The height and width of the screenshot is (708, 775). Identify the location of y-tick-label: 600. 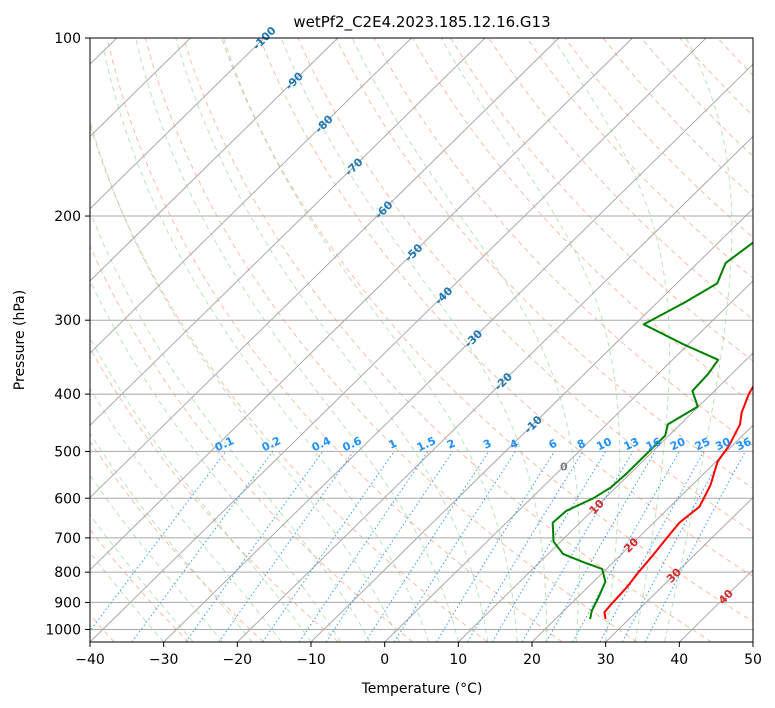
(67, 499).